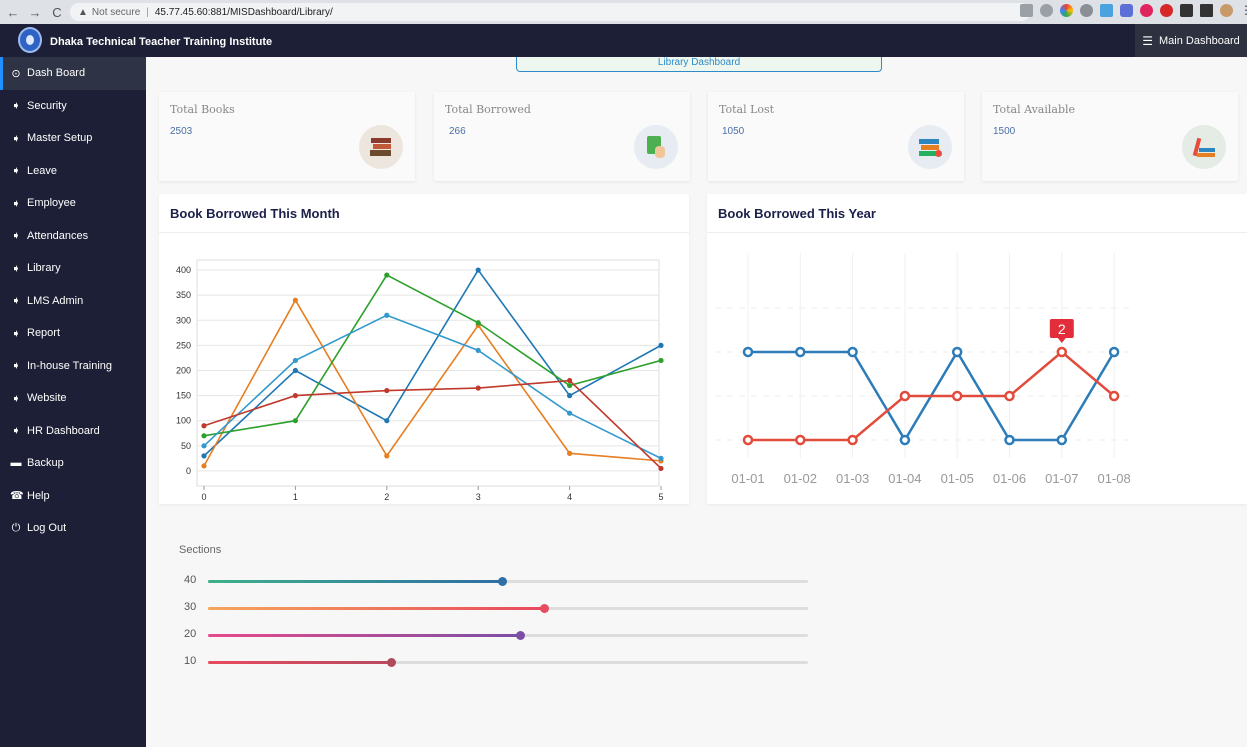 This screenshot has width=1247, height=747. Describe the element at coordinates (73, 528) in the screenshot. I see `sidebar-item-log-out: ⏻ Log Out` at that location.